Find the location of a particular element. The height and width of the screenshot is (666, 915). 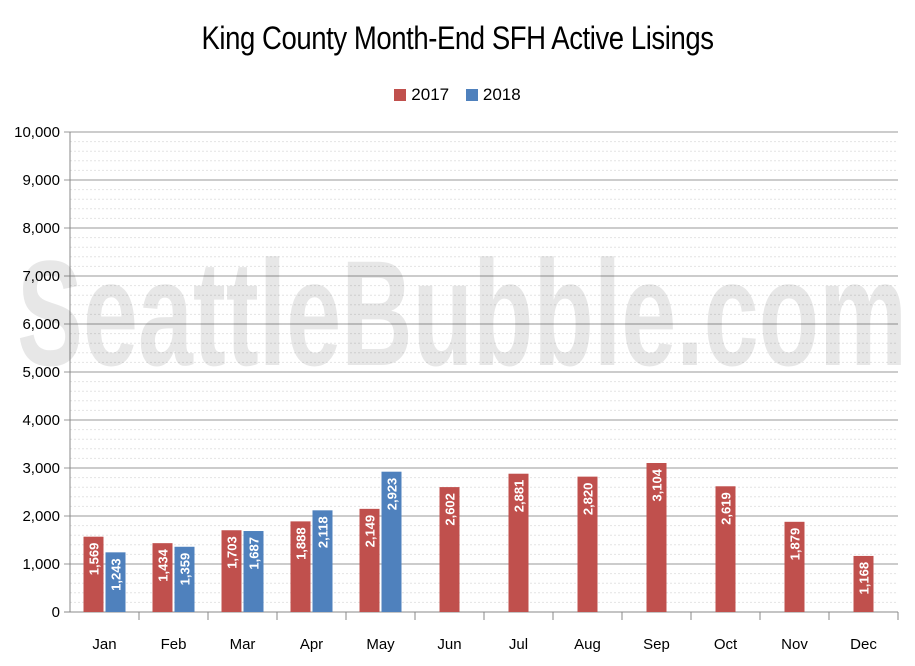

y-tick-label: 4,000 is located at coordinates (41, 420).